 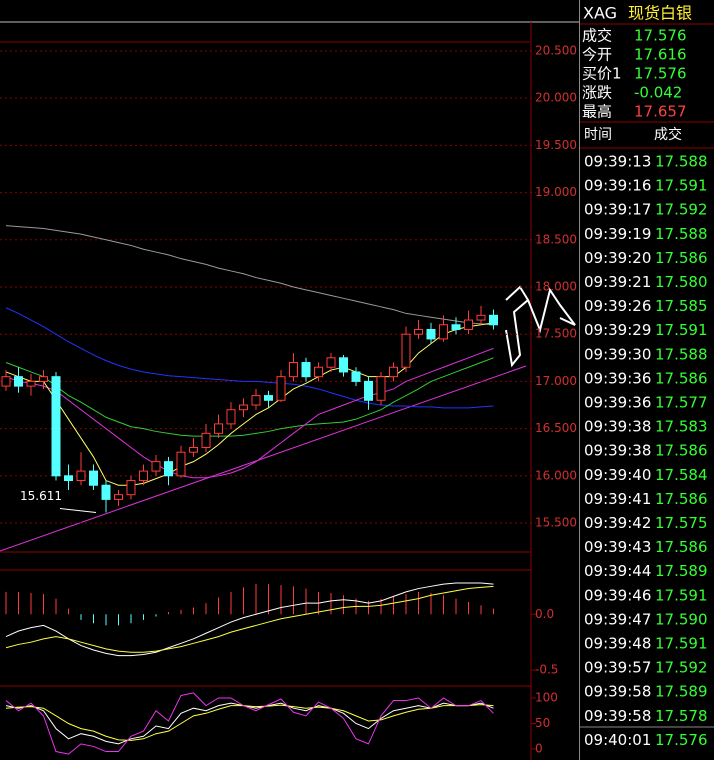 What do you see at coordinates (617, 234) in the screenshot?
I see `tick-time: 09:39:19` at bounding box center [617, 234].